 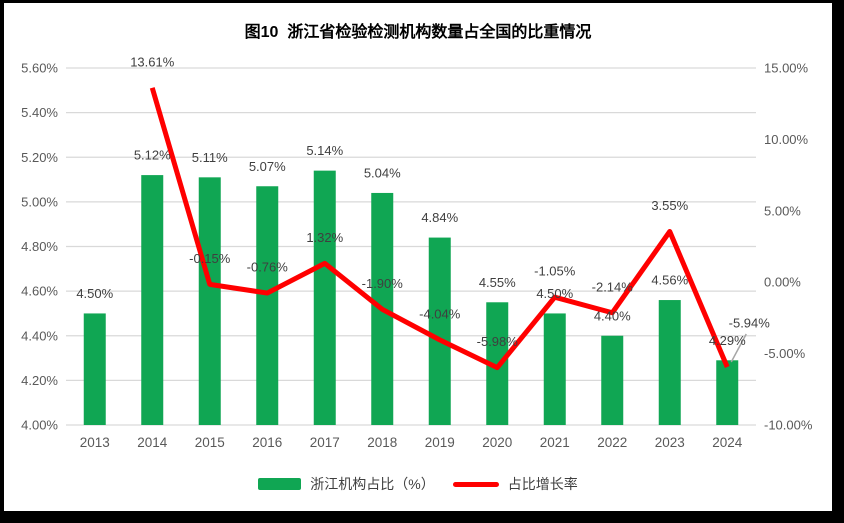 I want to click on left-axis-tick: 4.00%, so click(x=39, y=425).